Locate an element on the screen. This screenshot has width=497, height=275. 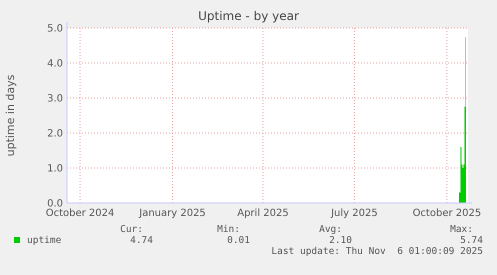
x-tick-label: October 2025 is located at coordinates (447, 213).